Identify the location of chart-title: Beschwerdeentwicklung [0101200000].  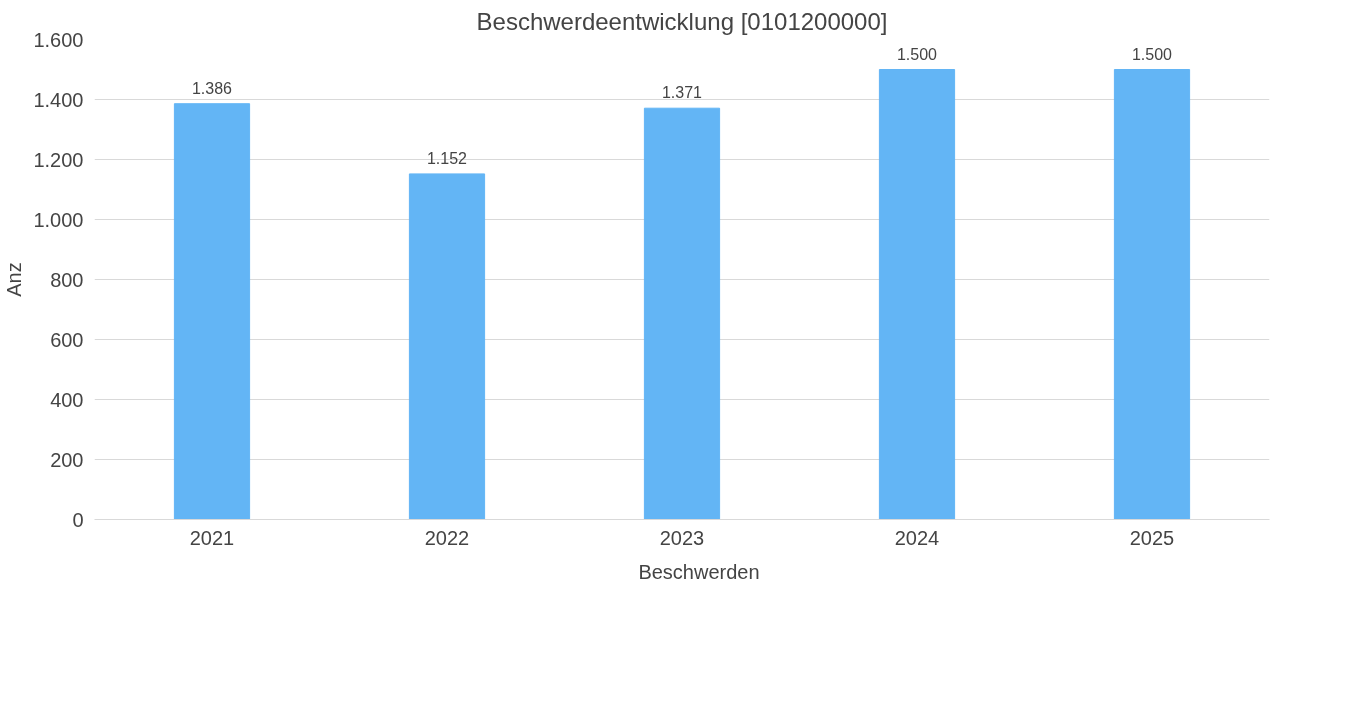
(682, 21).